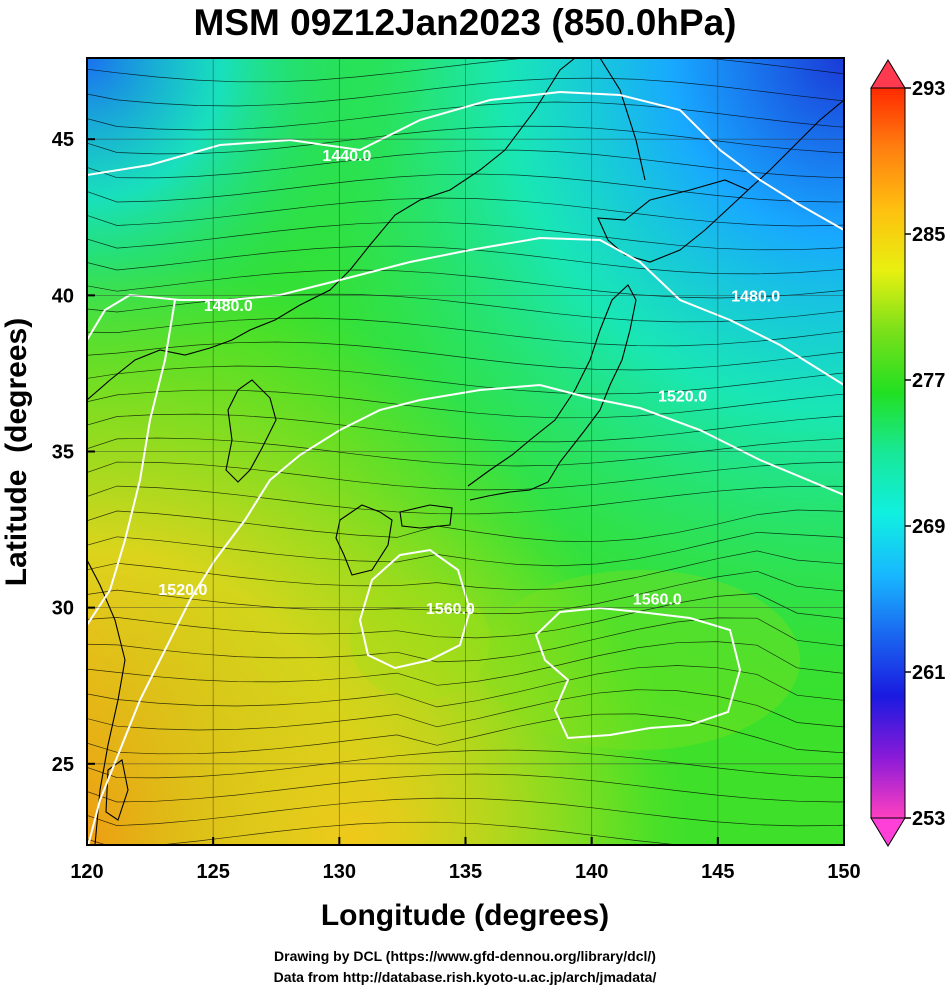 The height and width of the screenshot is (993, 952). I want to click on colorbar-tick-label: 293, so click(928, 89).